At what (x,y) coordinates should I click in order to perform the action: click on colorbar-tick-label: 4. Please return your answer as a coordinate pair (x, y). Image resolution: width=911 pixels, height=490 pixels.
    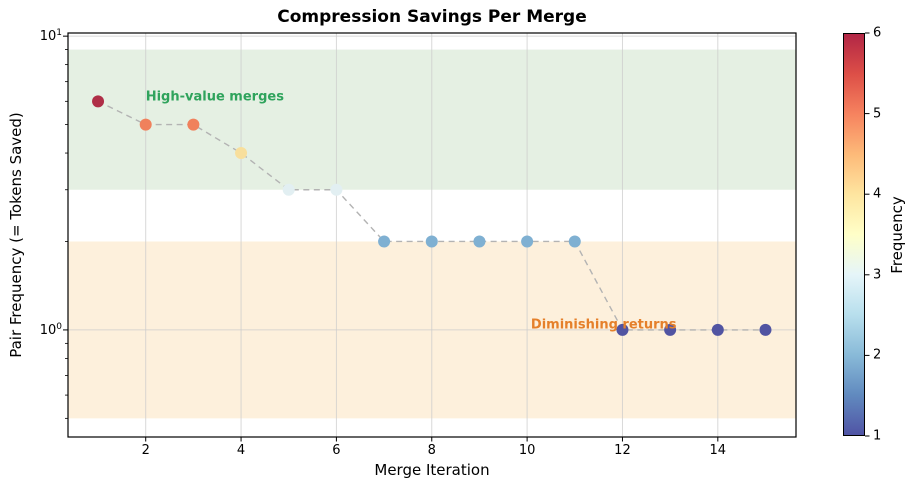
    Looking at the image, I should click on (877, 194).